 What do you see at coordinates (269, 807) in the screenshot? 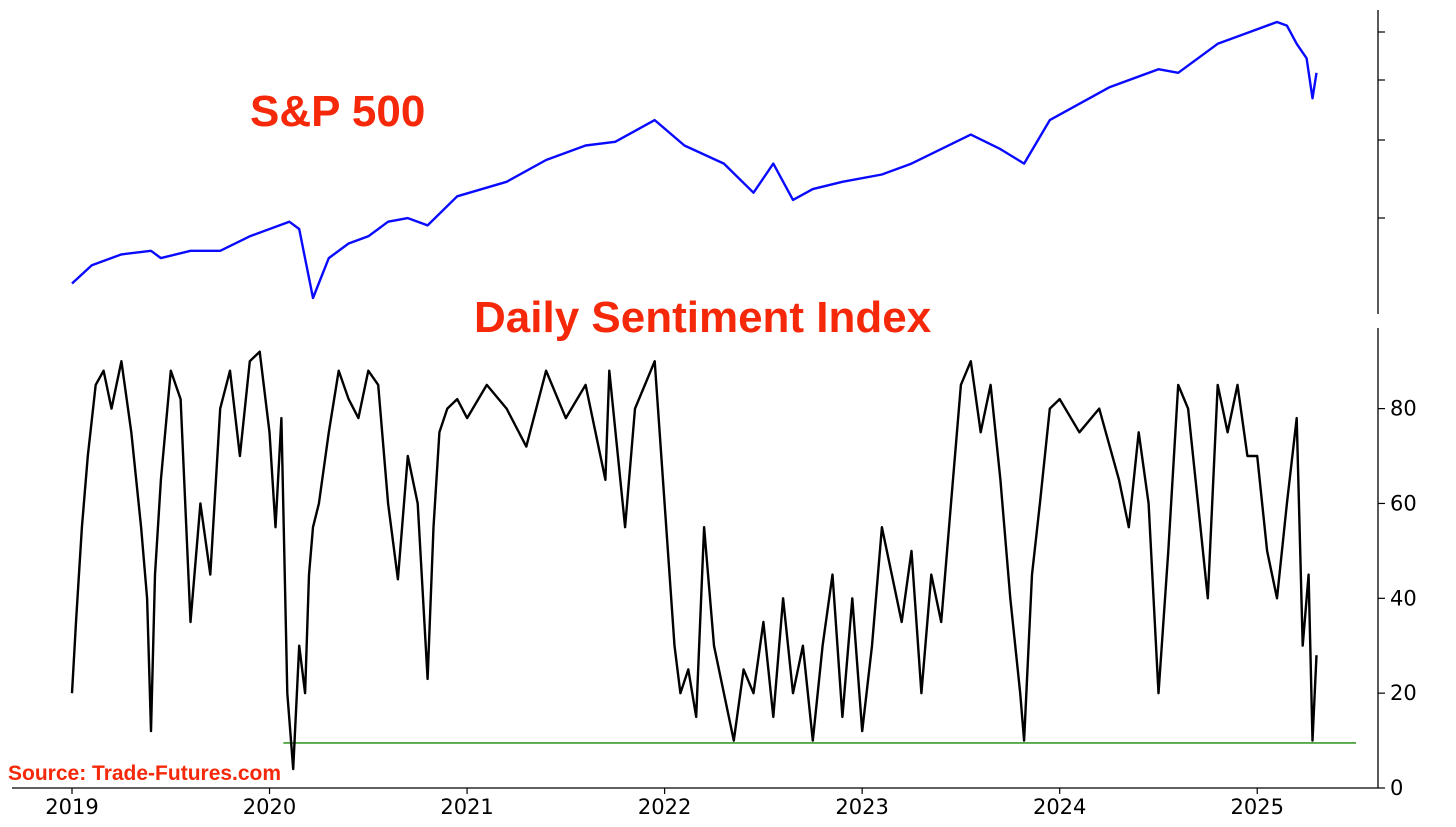
I see `x-tick-label: 2020` at bounding box center [269, 807].